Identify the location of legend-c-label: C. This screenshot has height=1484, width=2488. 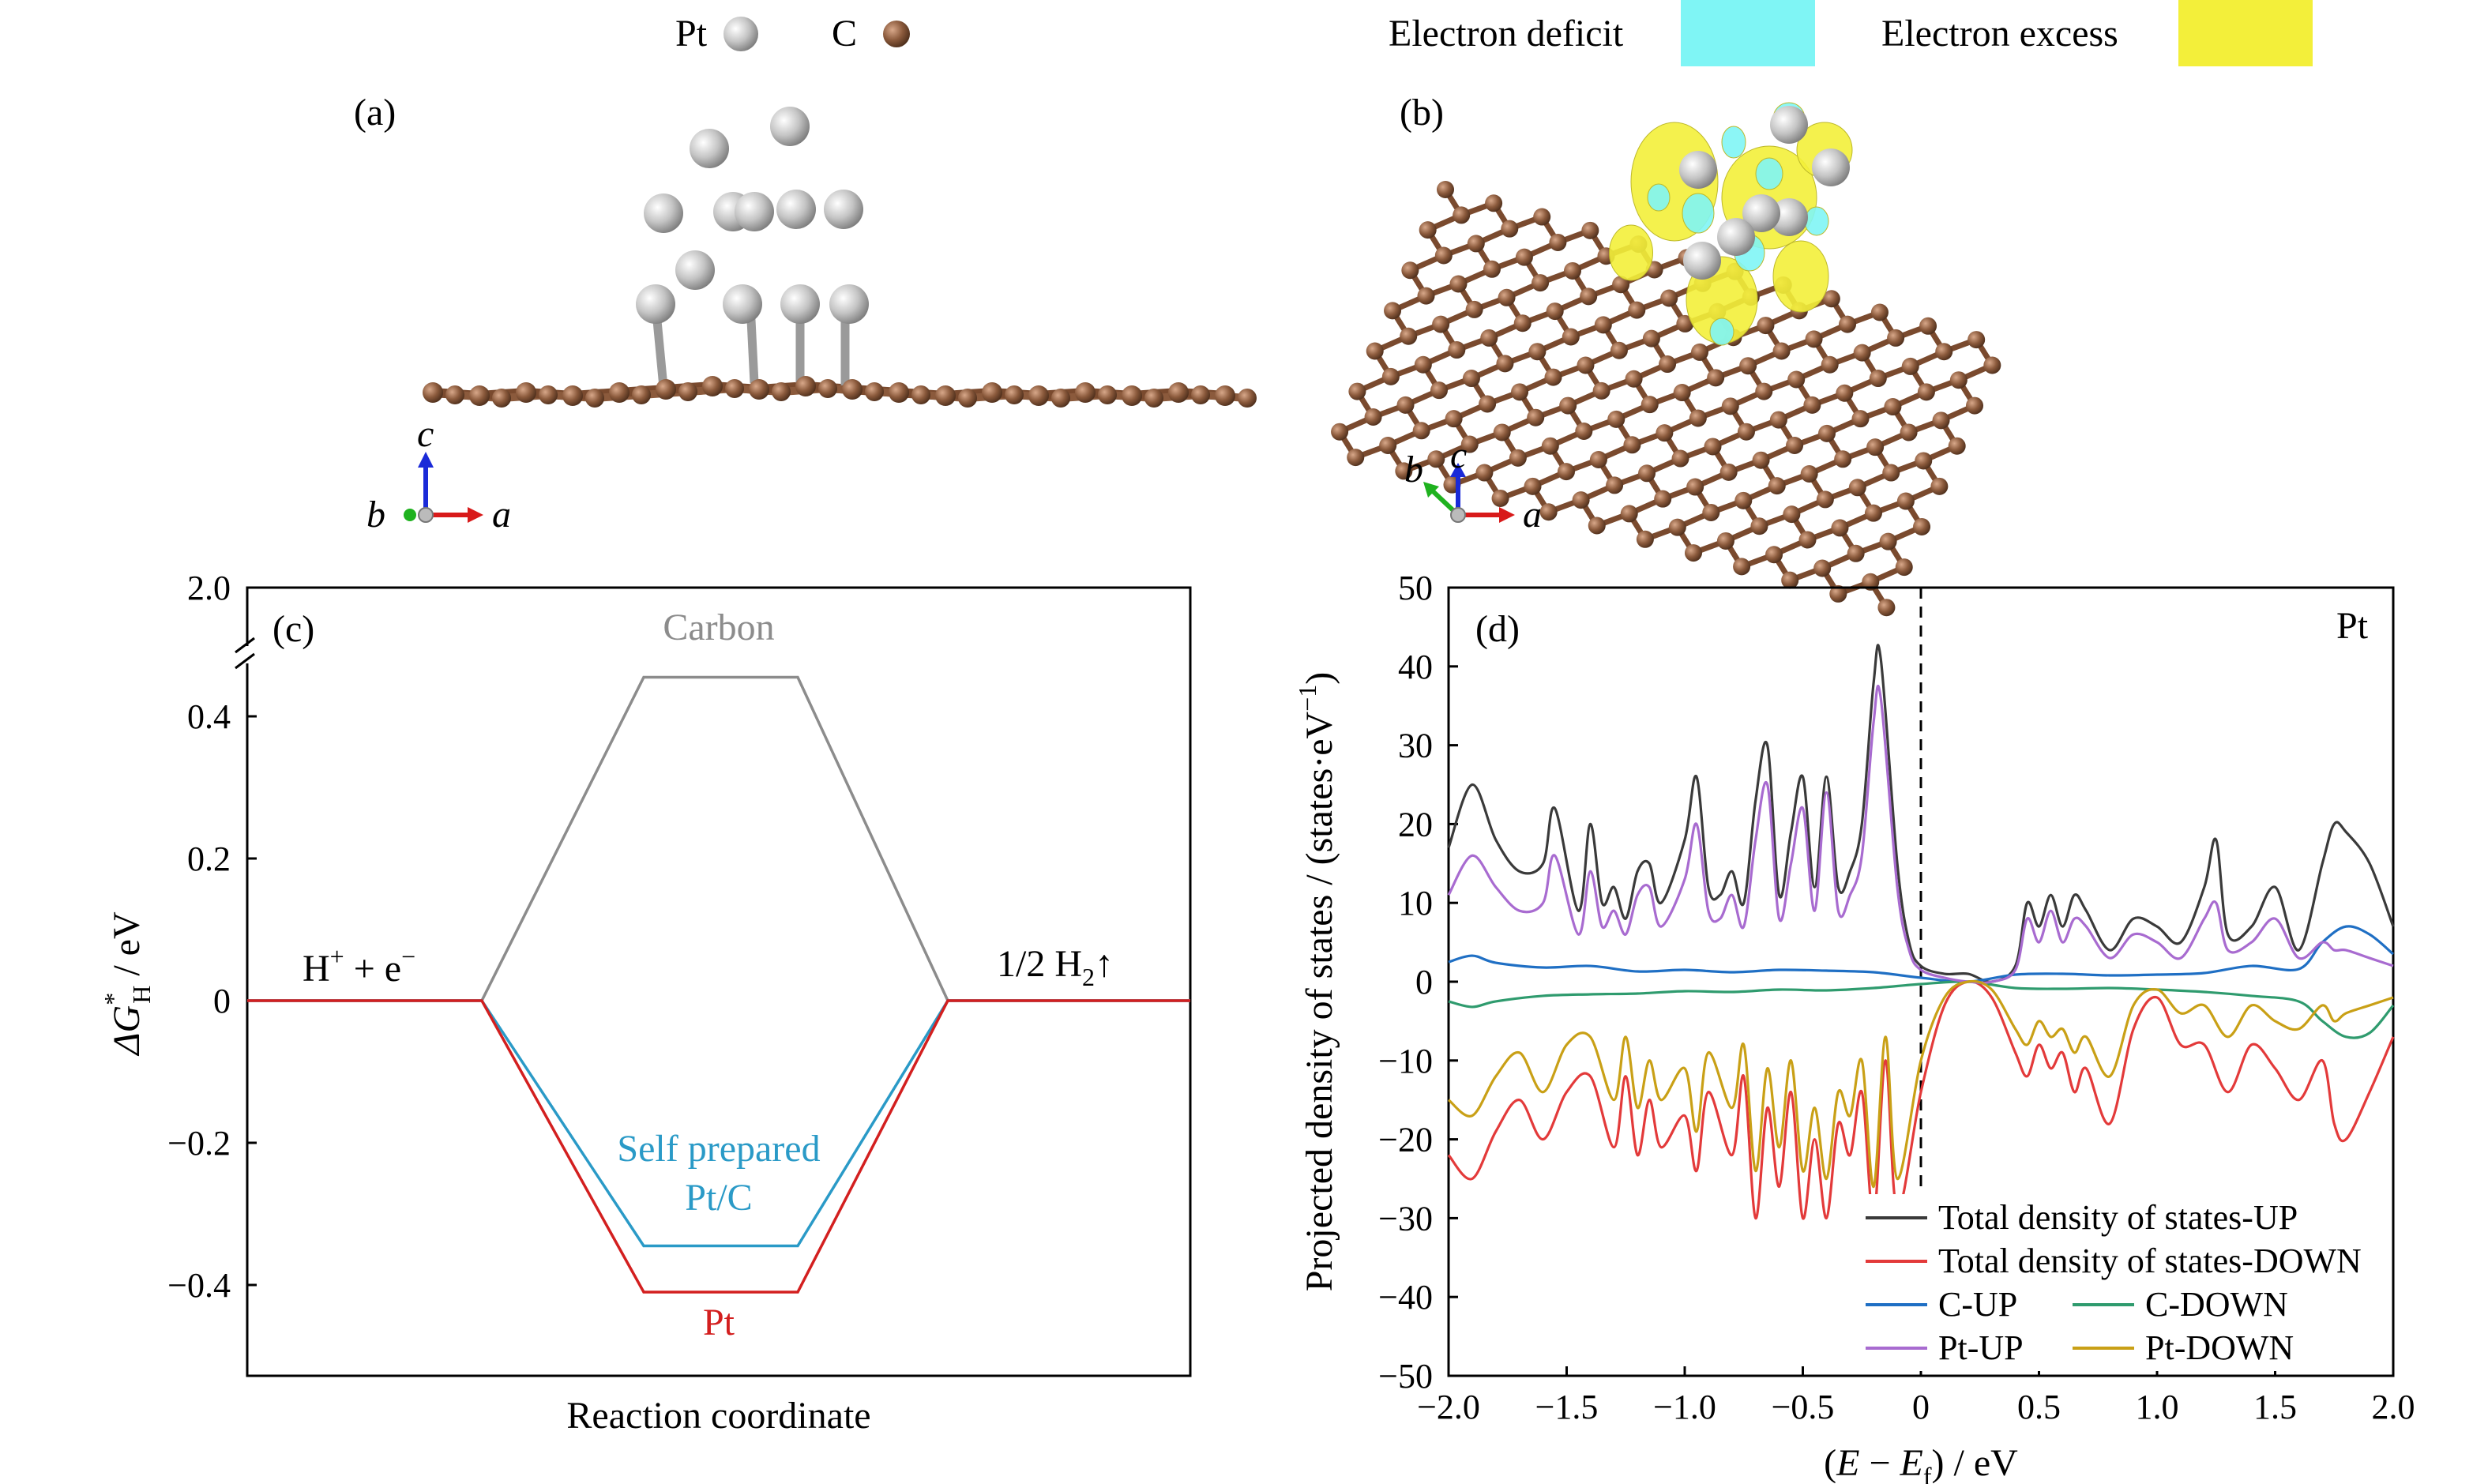
(844, 34).